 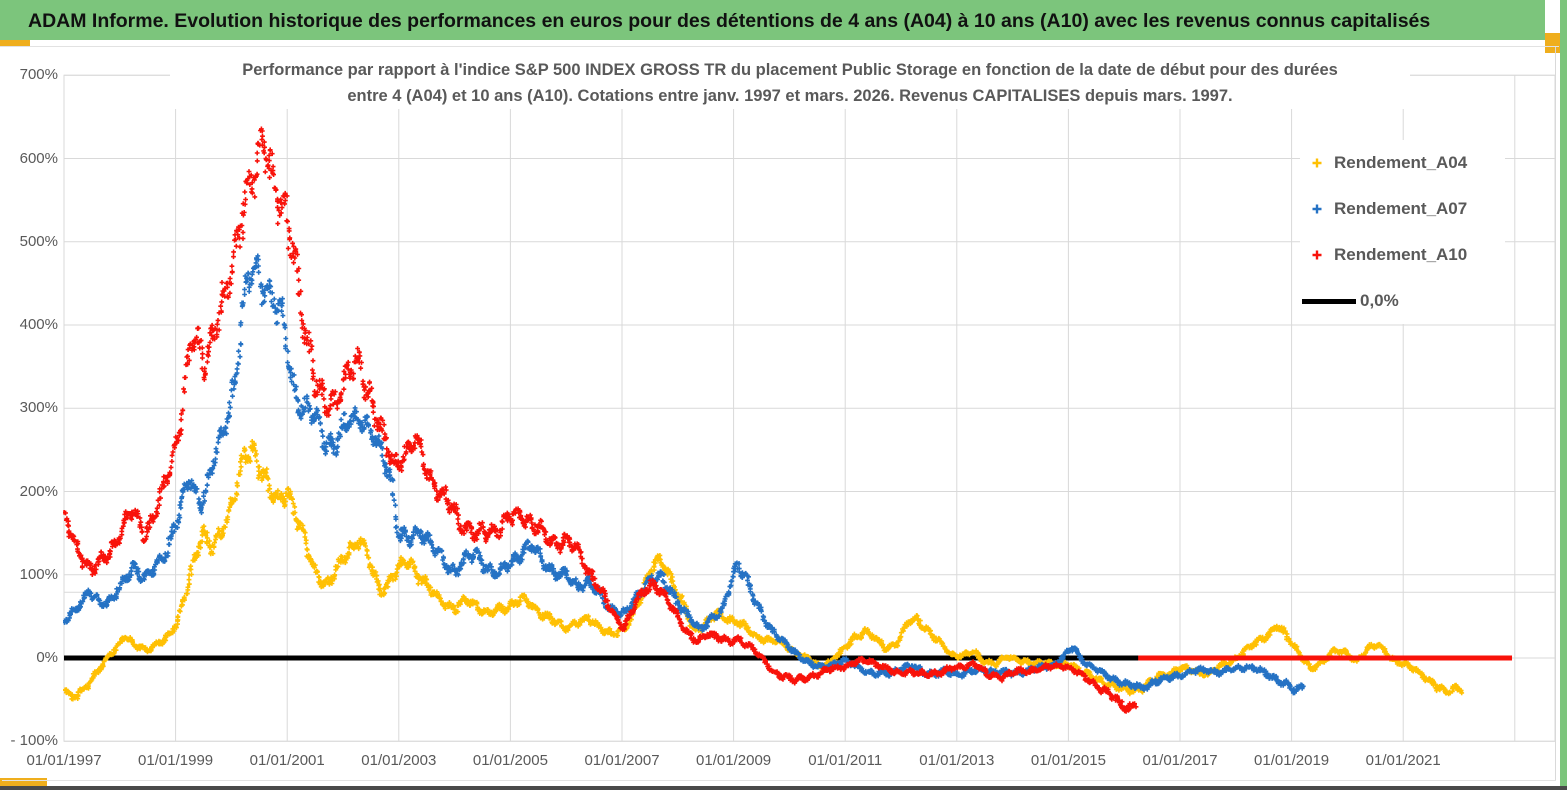 I want to click on legend-item-rendement-a04: Rendement_A04, so click(x=1402, y=163).